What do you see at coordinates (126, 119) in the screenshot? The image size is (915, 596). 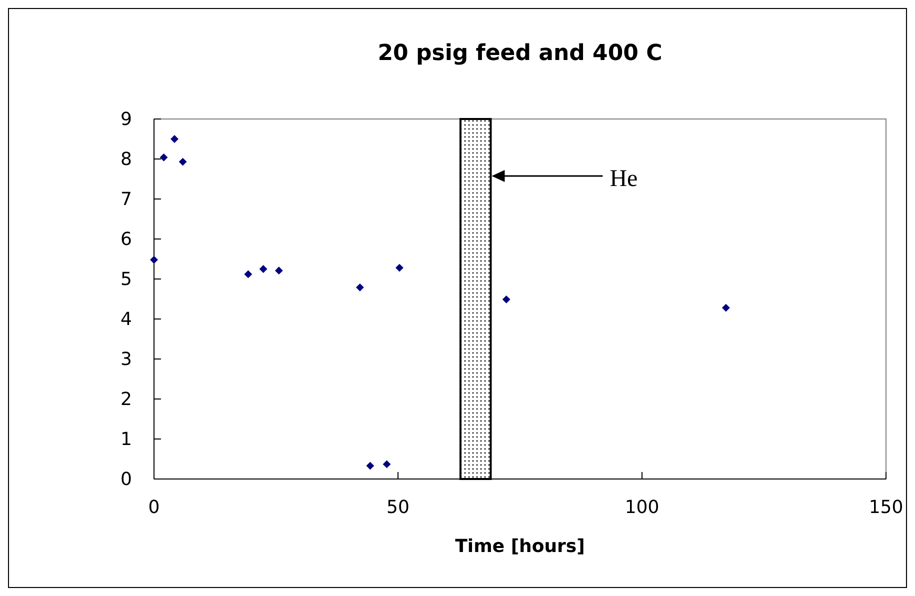 I see `y-tick-label: 9` at bounding box center [126, 119].